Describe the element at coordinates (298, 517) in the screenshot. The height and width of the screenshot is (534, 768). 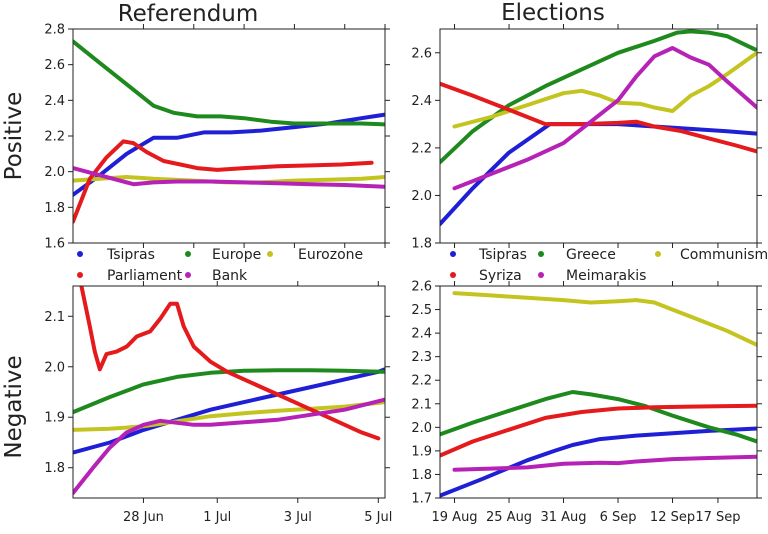
I see `x-tick-label: 3 Jul` at that location.